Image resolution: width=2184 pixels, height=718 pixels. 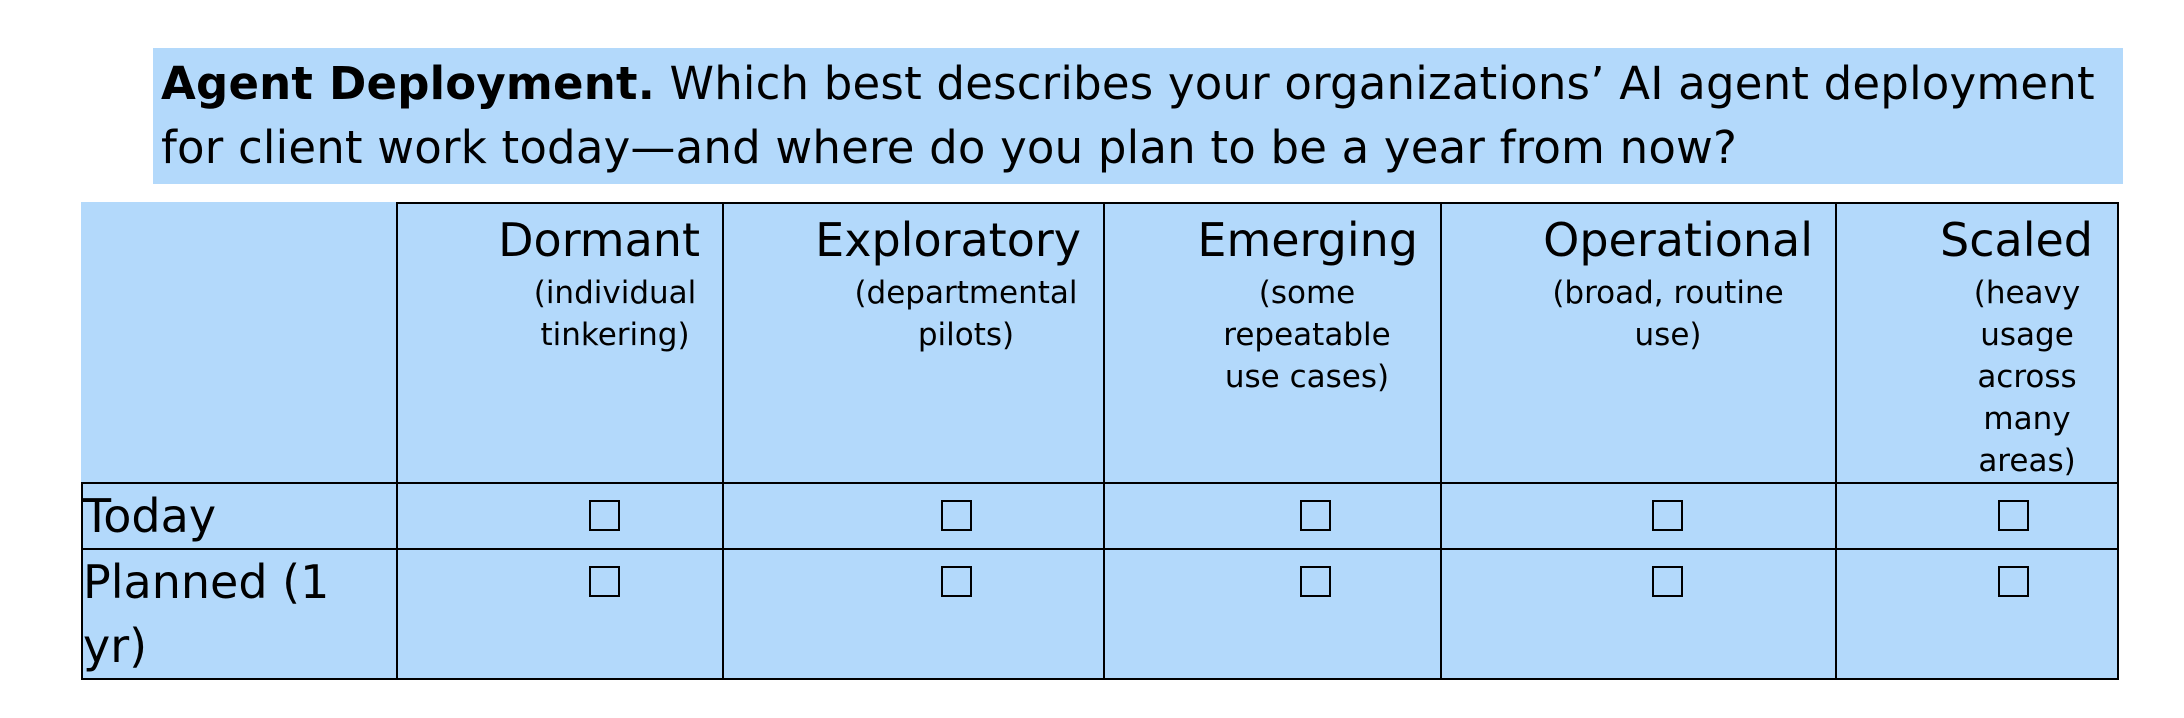 I want to click on column-header-exploratory: Exploratory (departmental pilots), so click(x=913, y=342).